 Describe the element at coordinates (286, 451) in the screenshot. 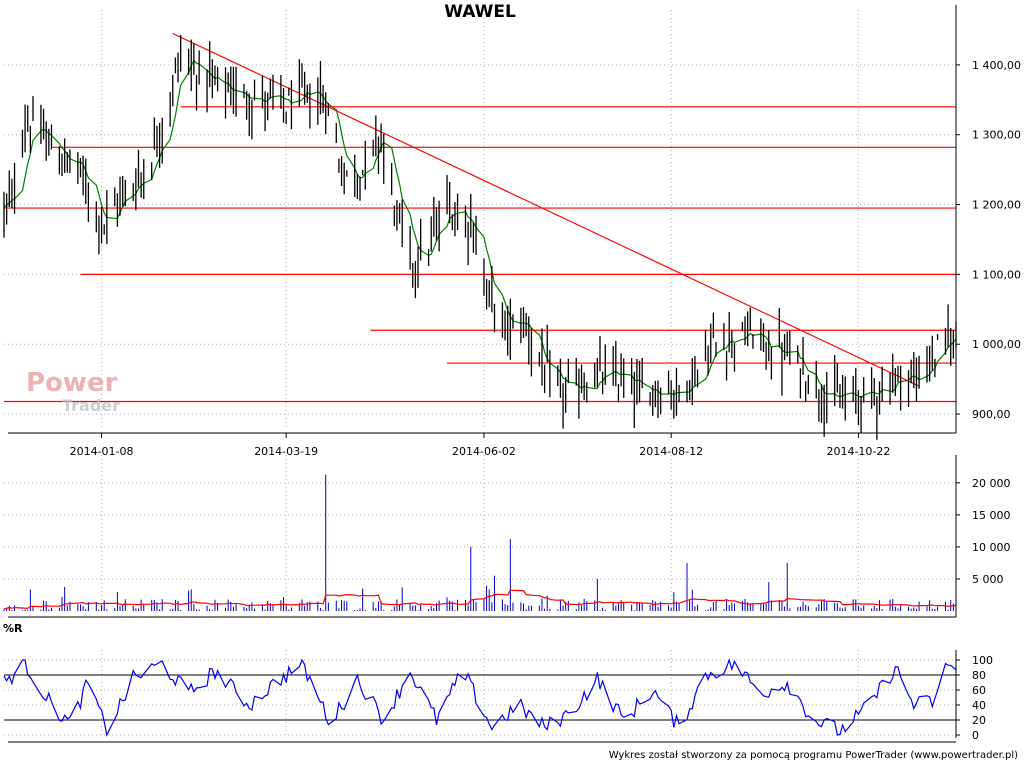

I see `x-tick-label: 2014-03-19` at that location.